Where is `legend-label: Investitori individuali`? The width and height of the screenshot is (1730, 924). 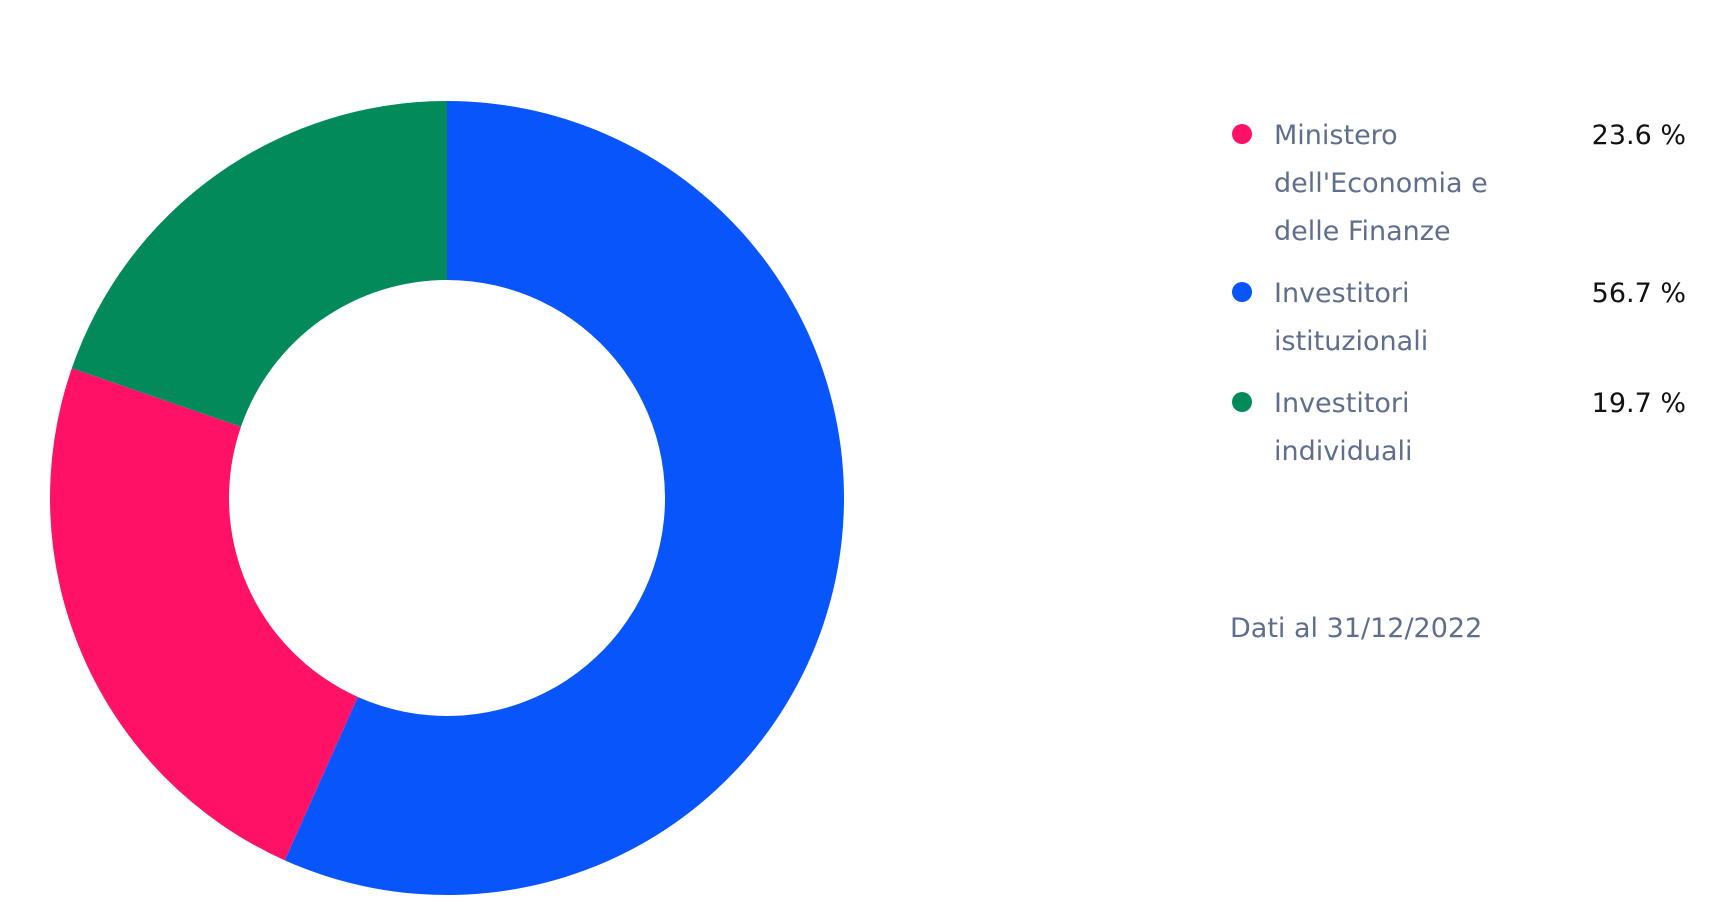
legend-label: Investitori individuali is located at coordinates (1343, 427).